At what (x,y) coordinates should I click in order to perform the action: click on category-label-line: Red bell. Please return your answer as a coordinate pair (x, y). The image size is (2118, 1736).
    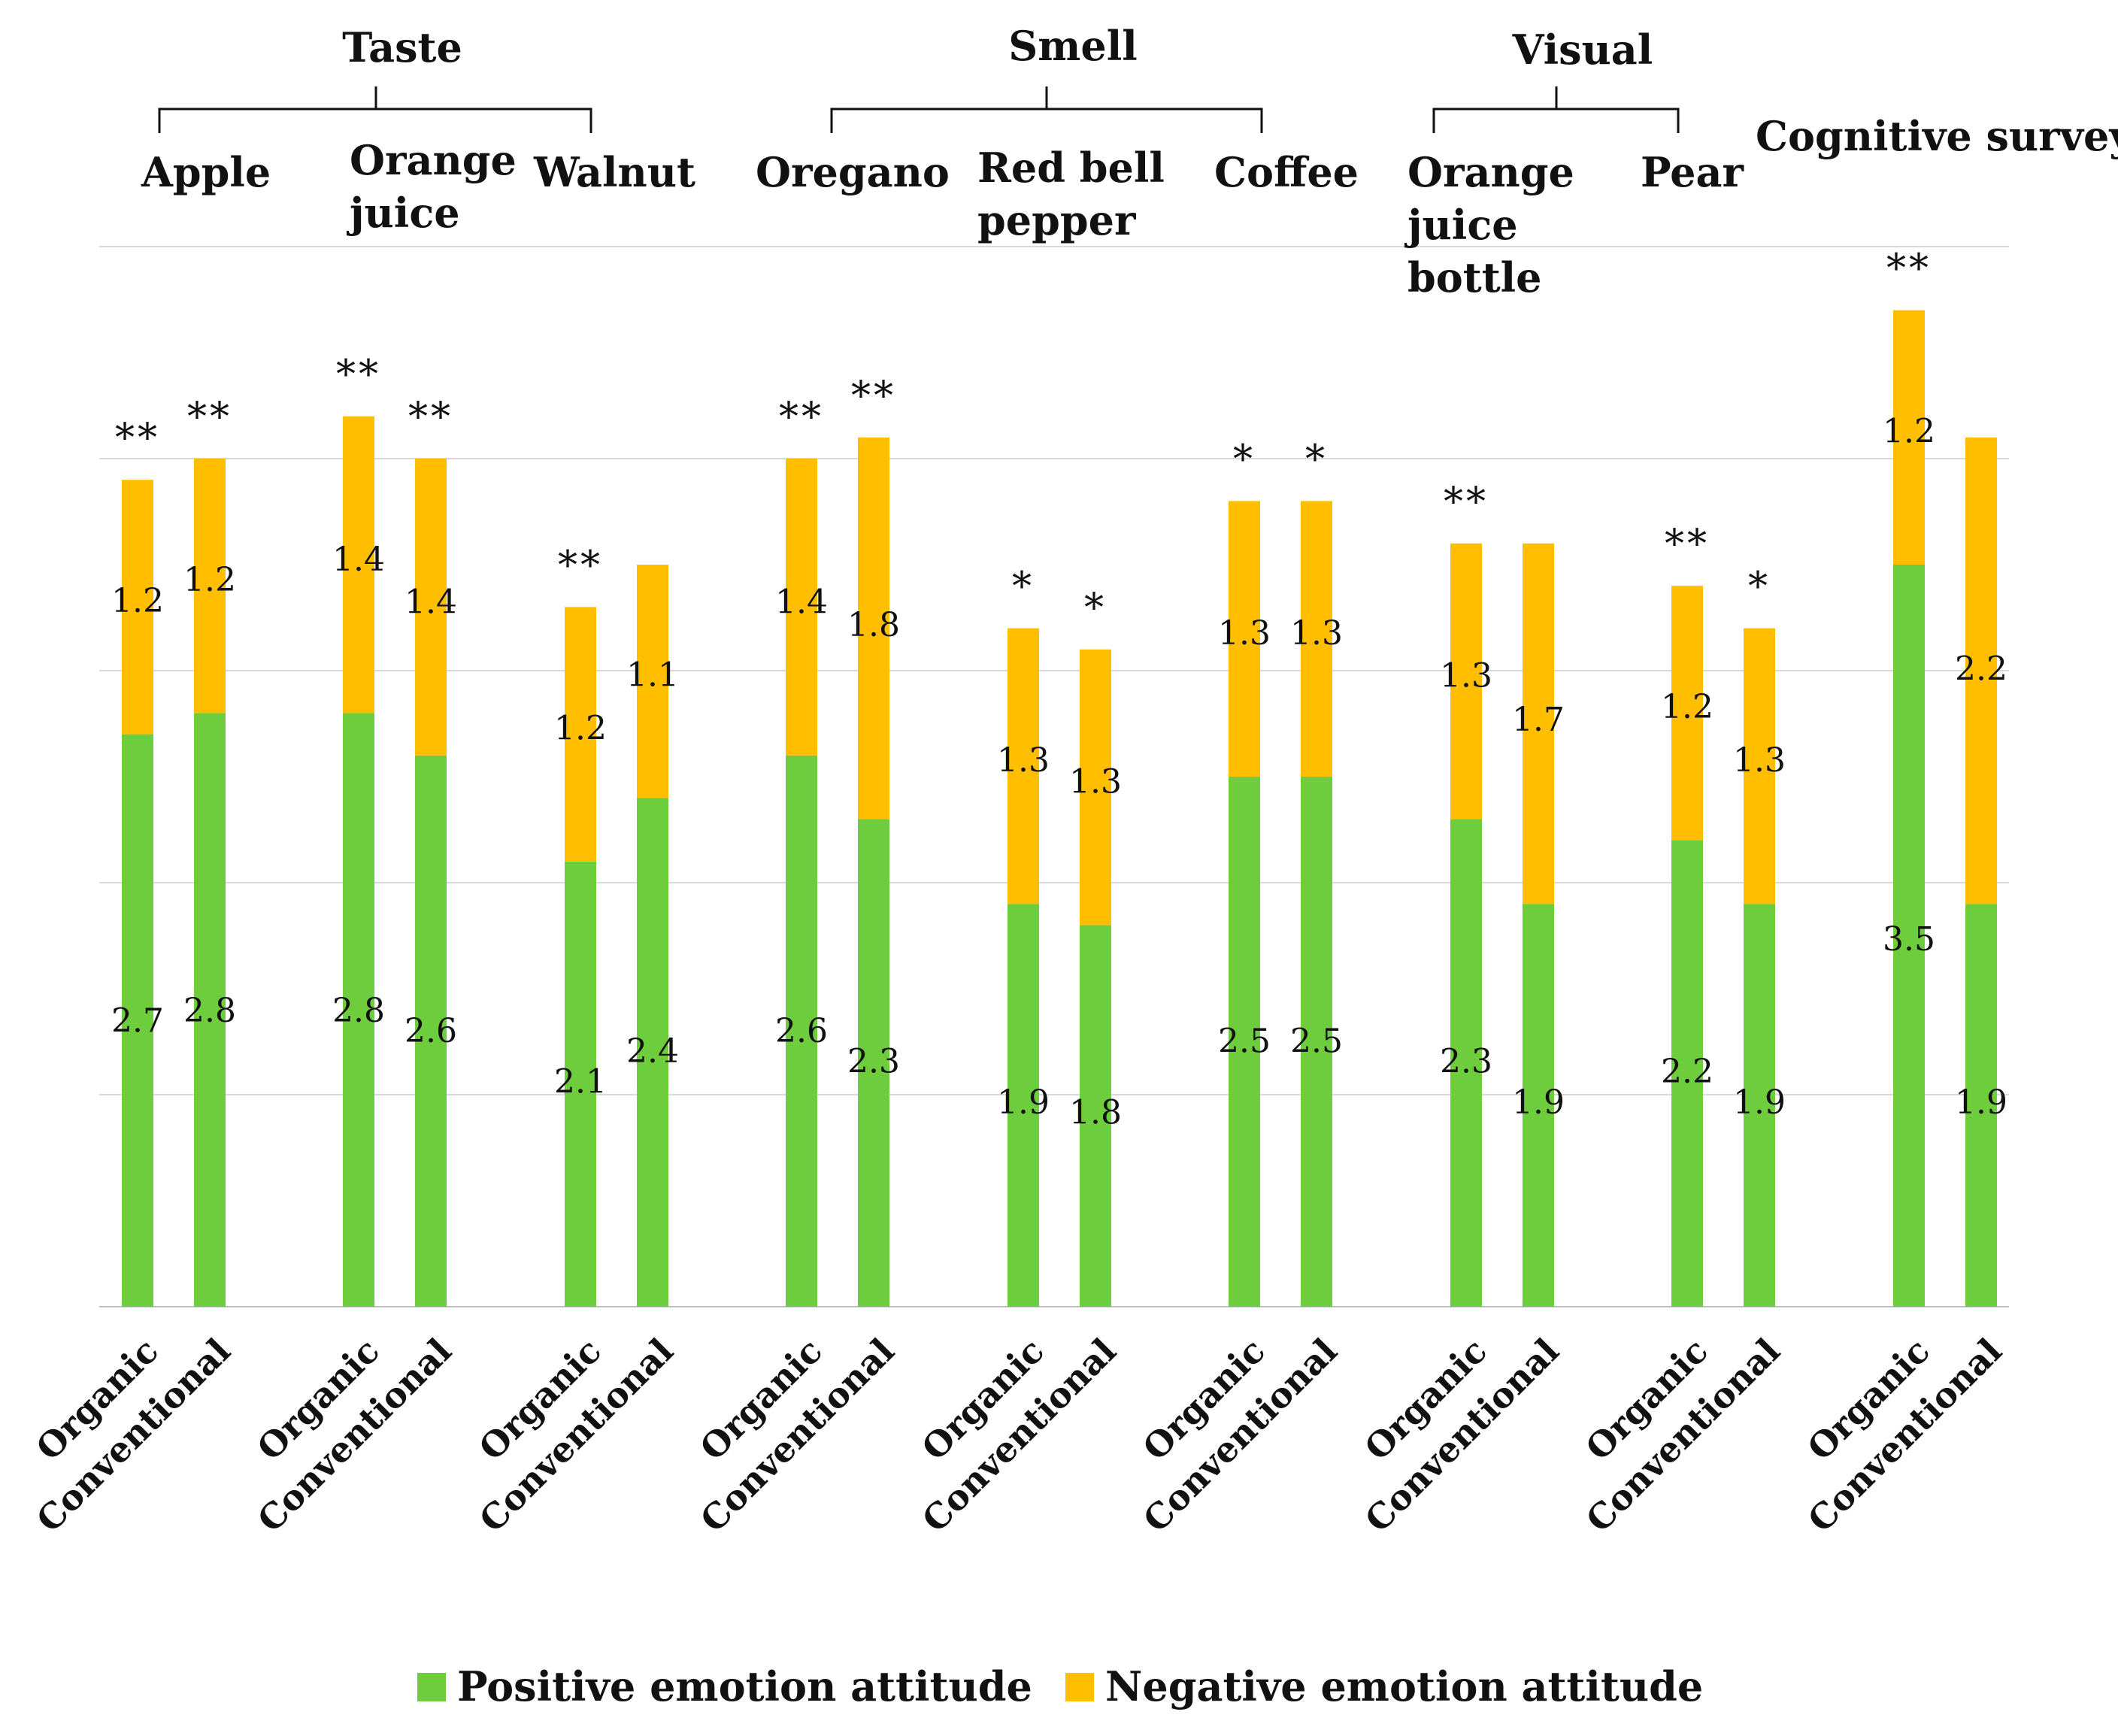
    Looking at the image, I should click on (1071, 168).